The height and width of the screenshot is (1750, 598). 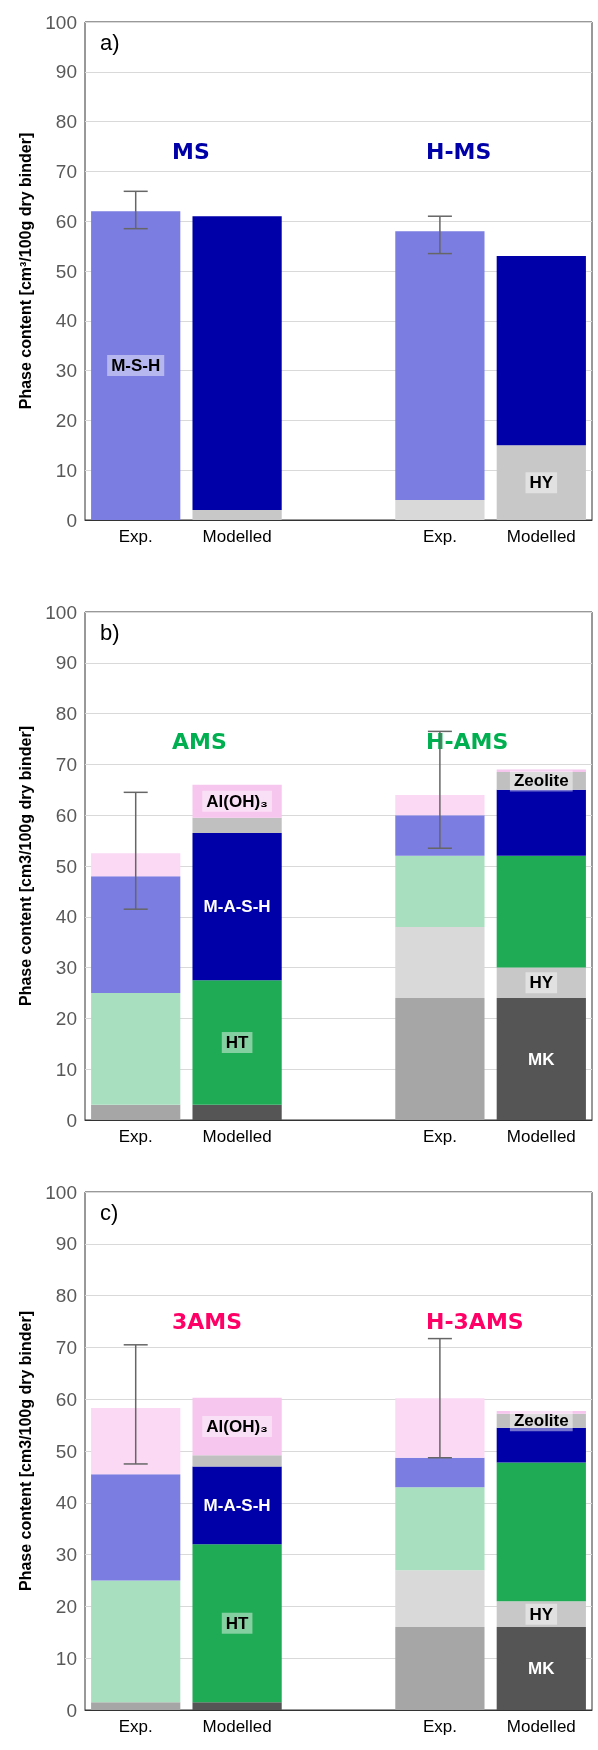 What do you see at coordinates (109, 1212) in the screenshot?
I see `chart-title: c)` at bounding box center [109, 1212].